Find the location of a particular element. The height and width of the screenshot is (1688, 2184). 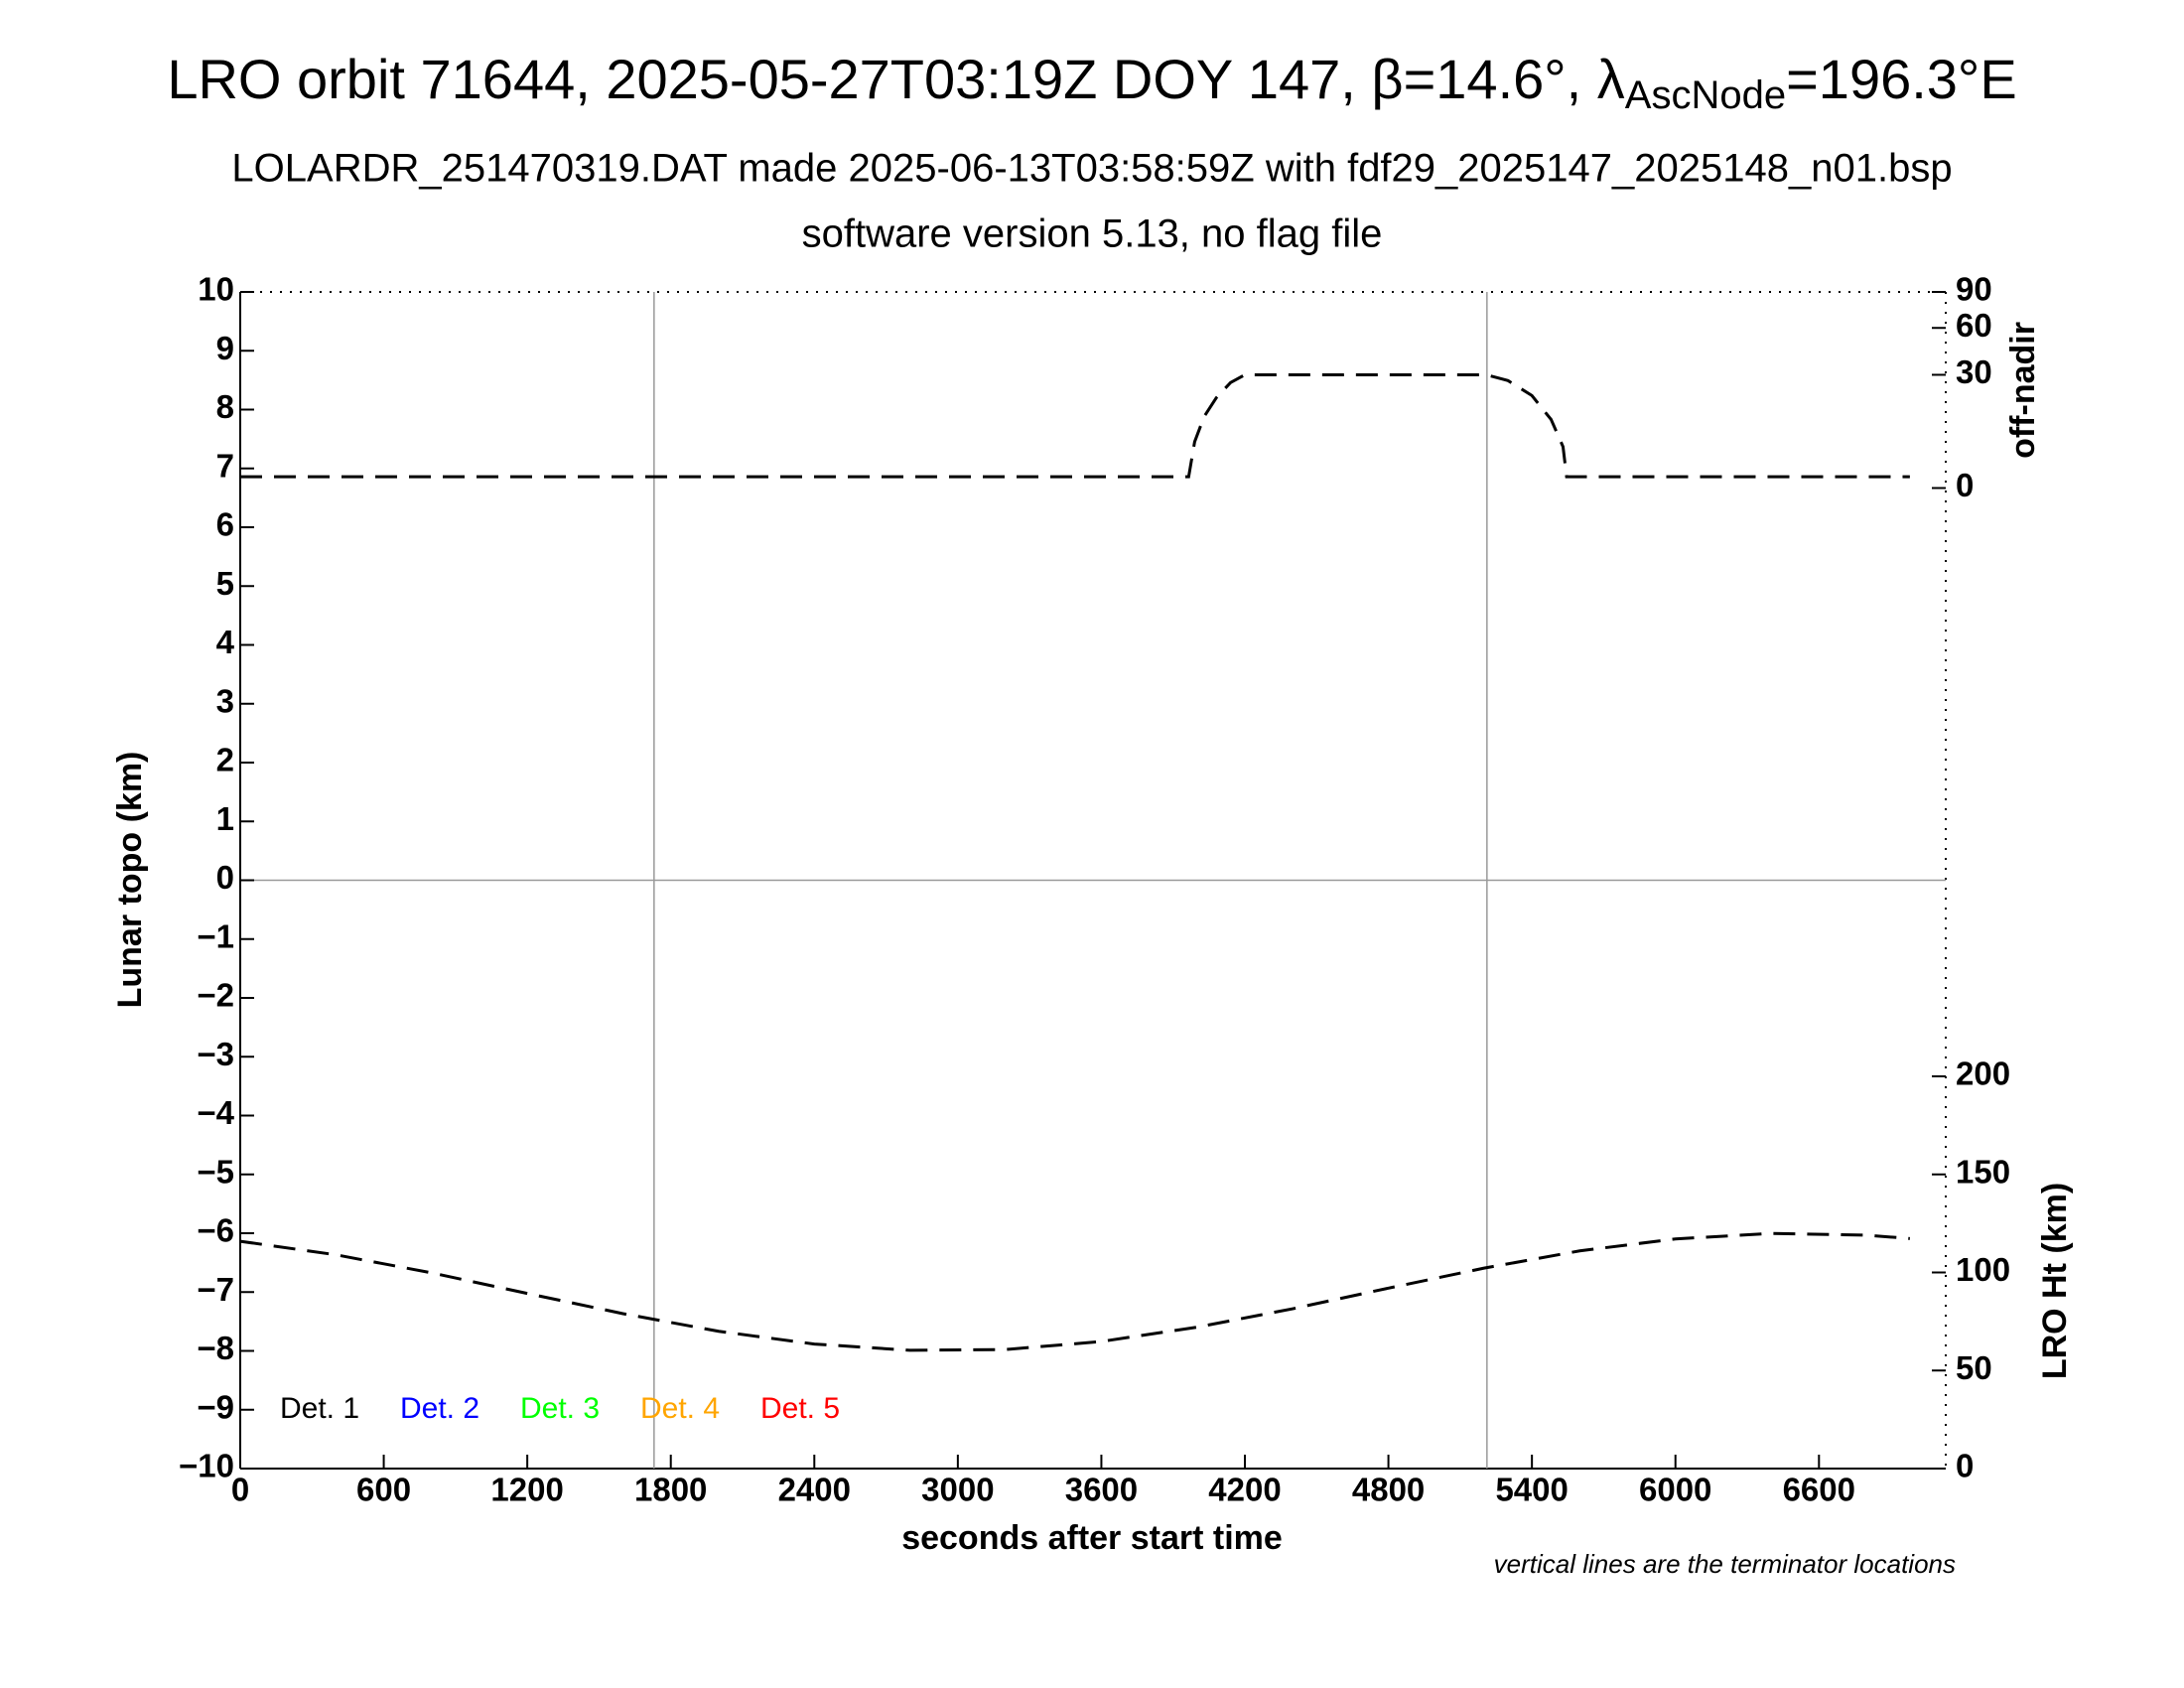

y2-tick-label: 100 is located at coordinates (1983, 1269).